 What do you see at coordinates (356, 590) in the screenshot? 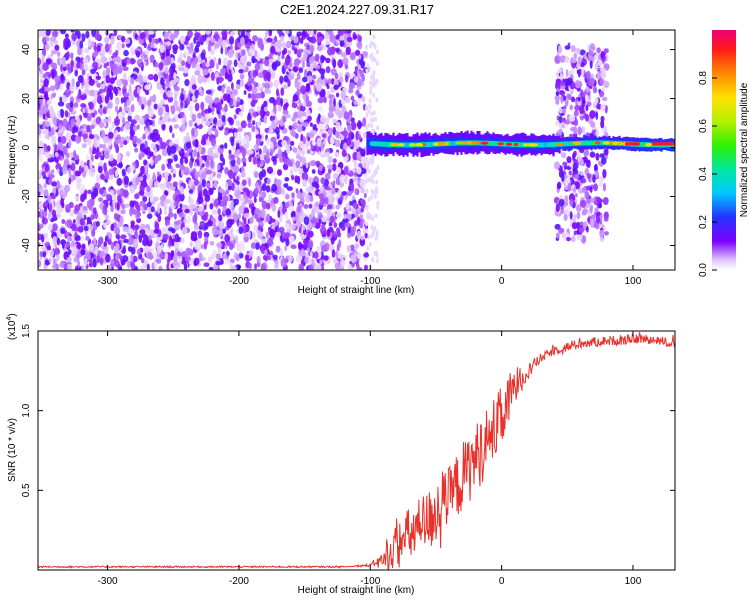
I see `snr-x-label: Height of straight line (km)` at bounding box center [356, 590].